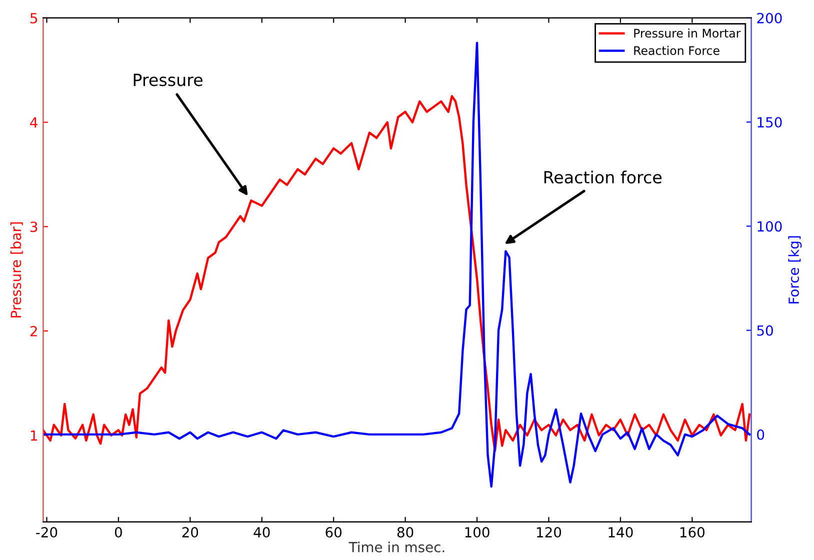 The width and height of the screenshot is (814, 560). I want to click on y-tick-label: 4, so click(34, 122).